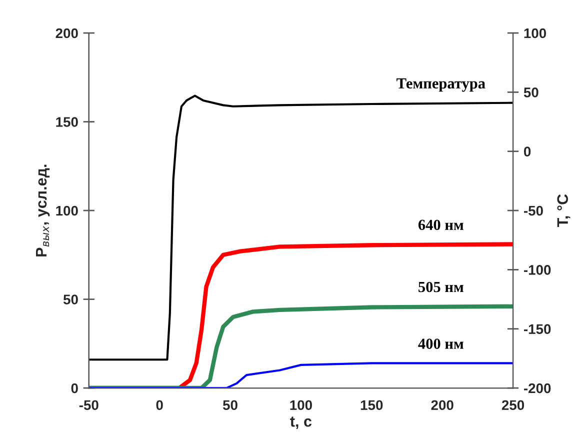  I want to click on x-tick-label: 0, so click(159, 405).